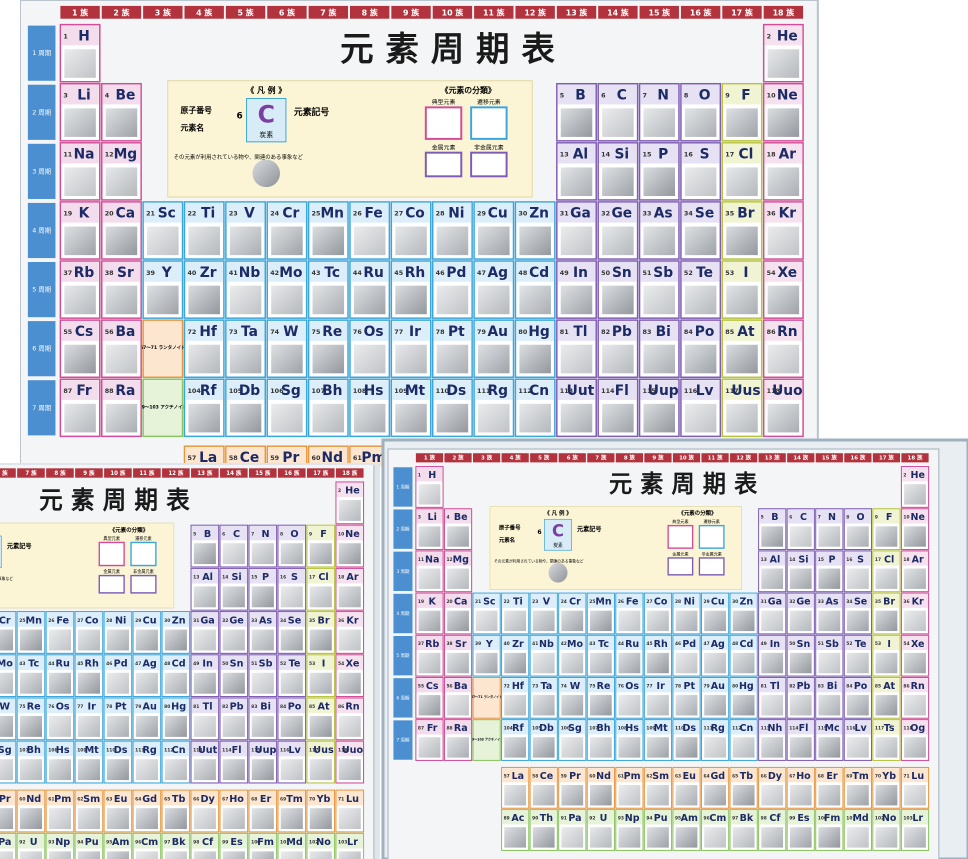  I want to click on atomic-number: 79, so click(481, 332).